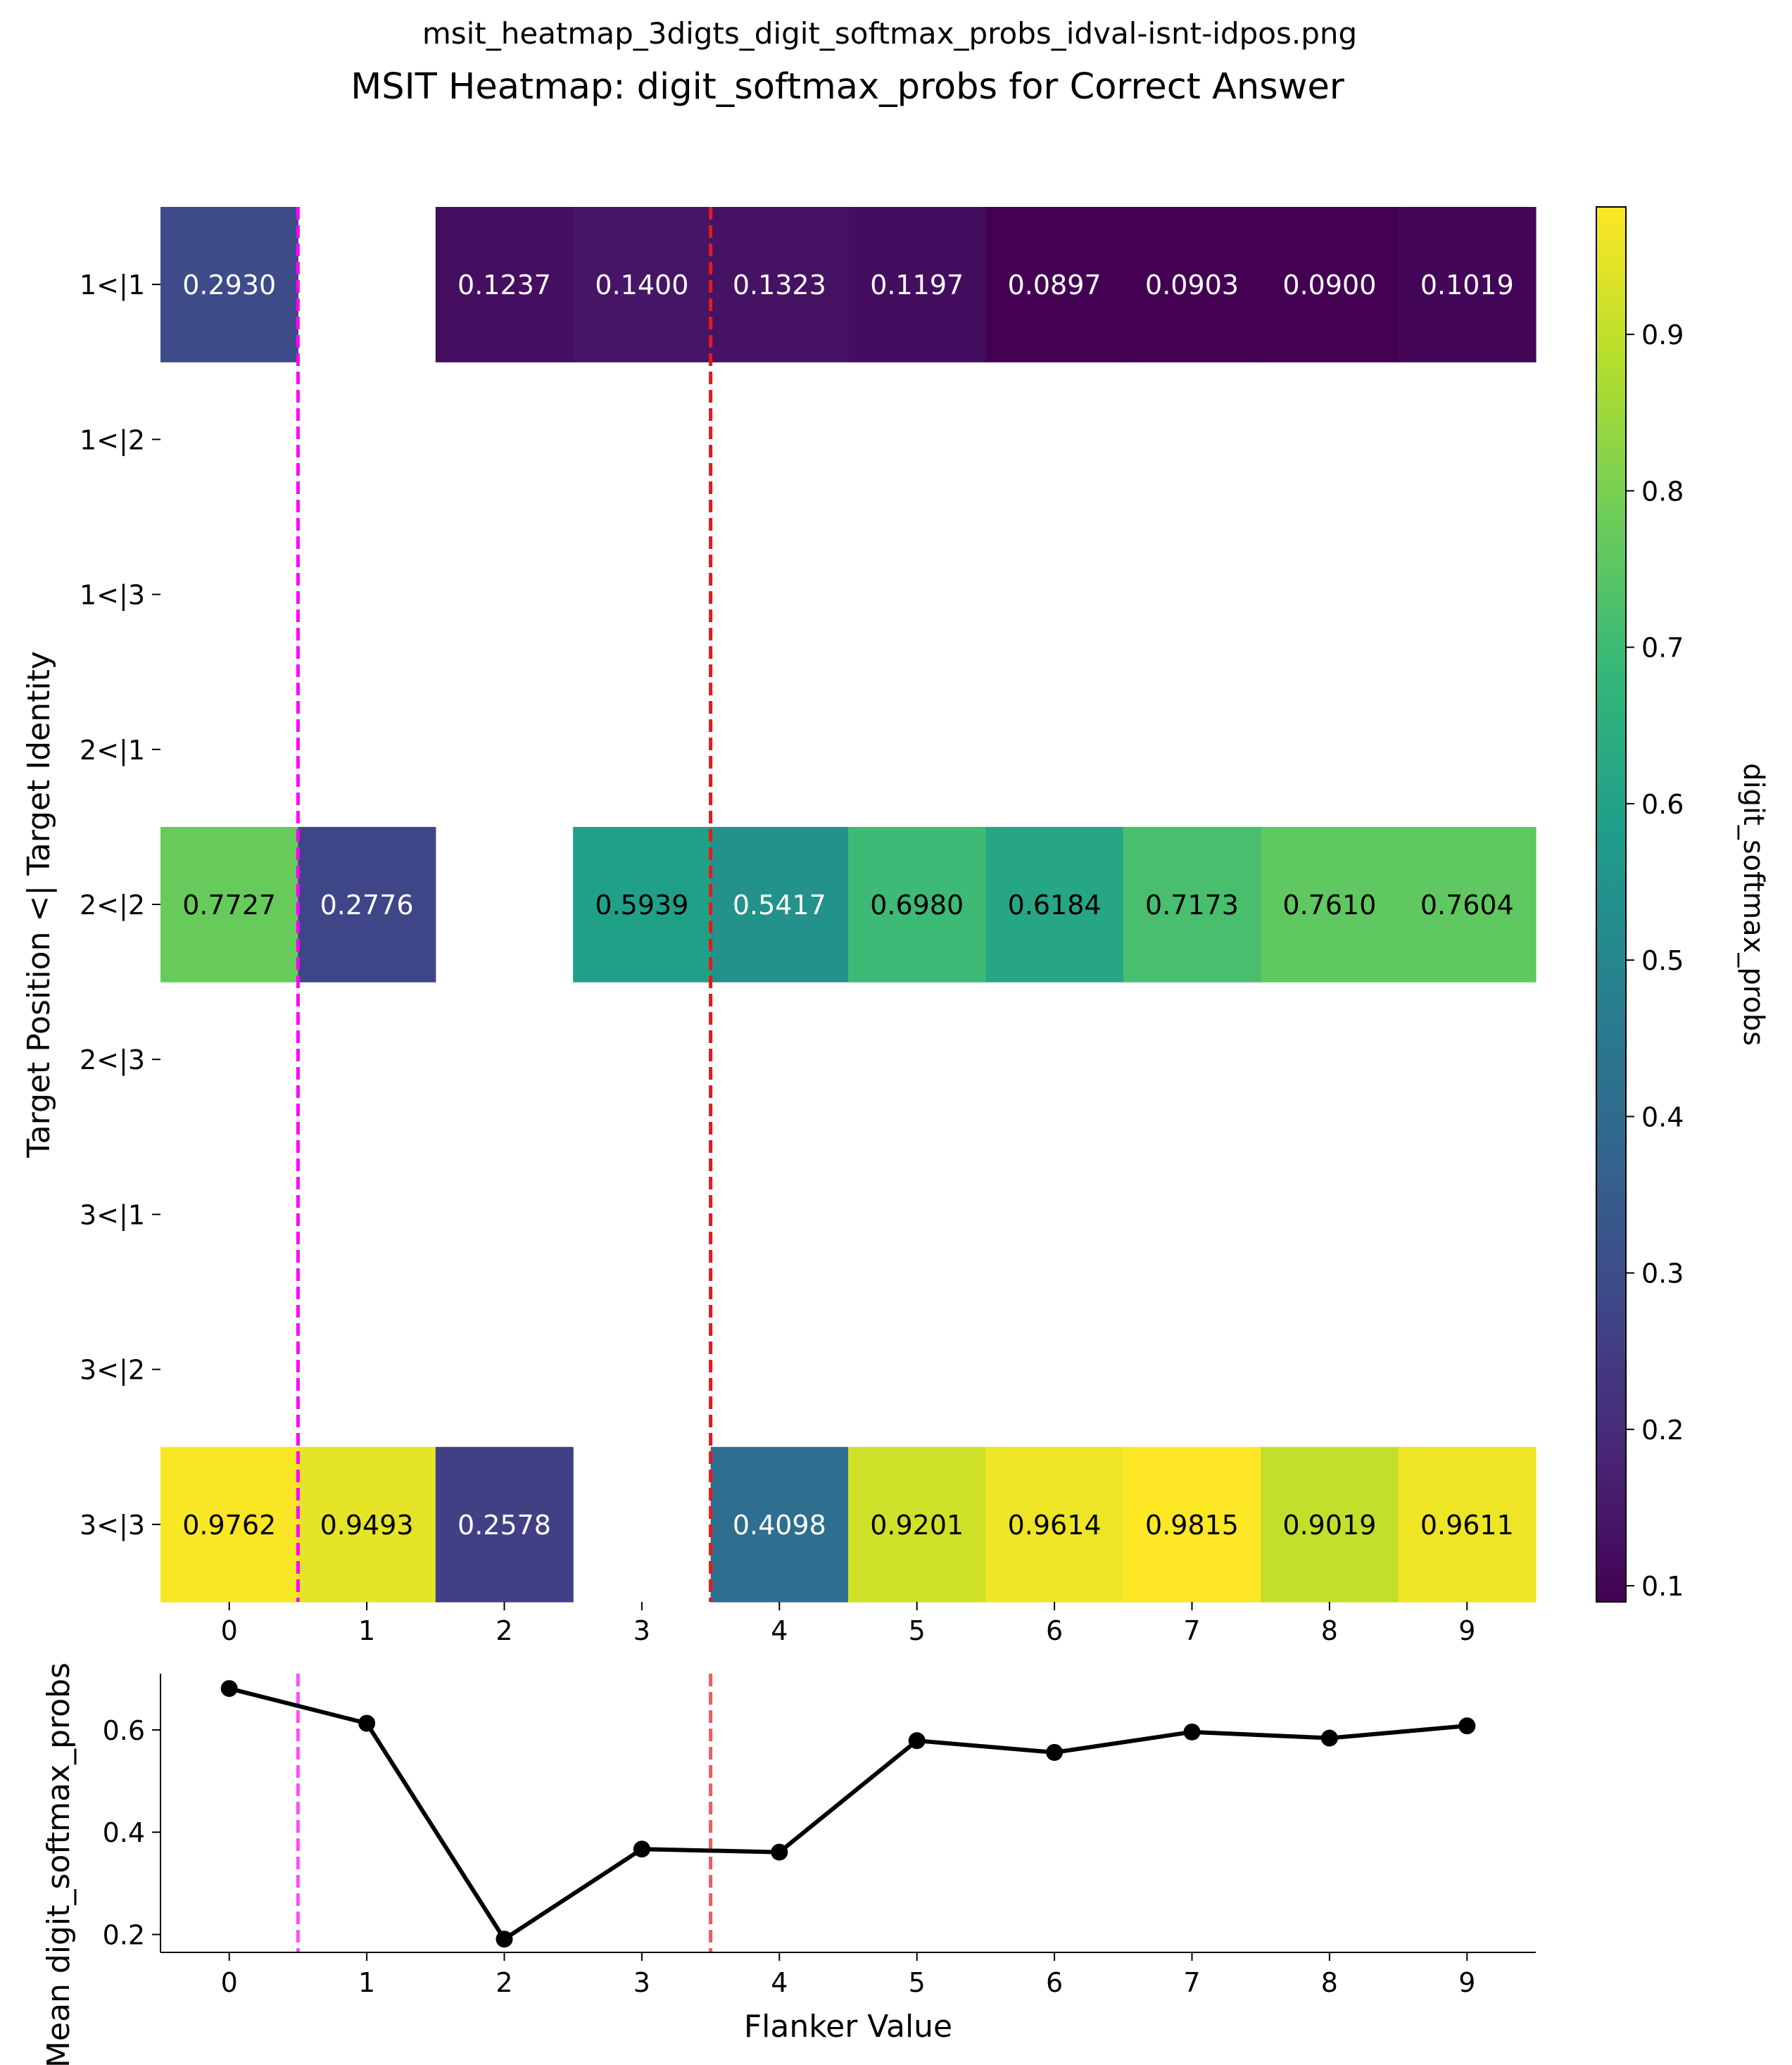  I want to click on heatmap-cell-label: 0.2776, so click(367, 905).